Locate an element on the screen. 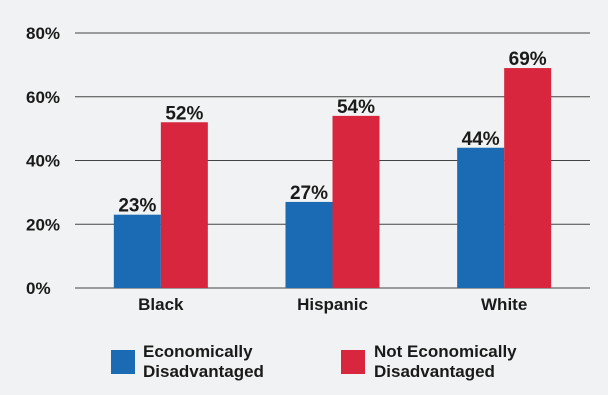 Image resolution: width=608 pixels, height=395 pixels. data-label: 27% is located at coordinates (309, 193).